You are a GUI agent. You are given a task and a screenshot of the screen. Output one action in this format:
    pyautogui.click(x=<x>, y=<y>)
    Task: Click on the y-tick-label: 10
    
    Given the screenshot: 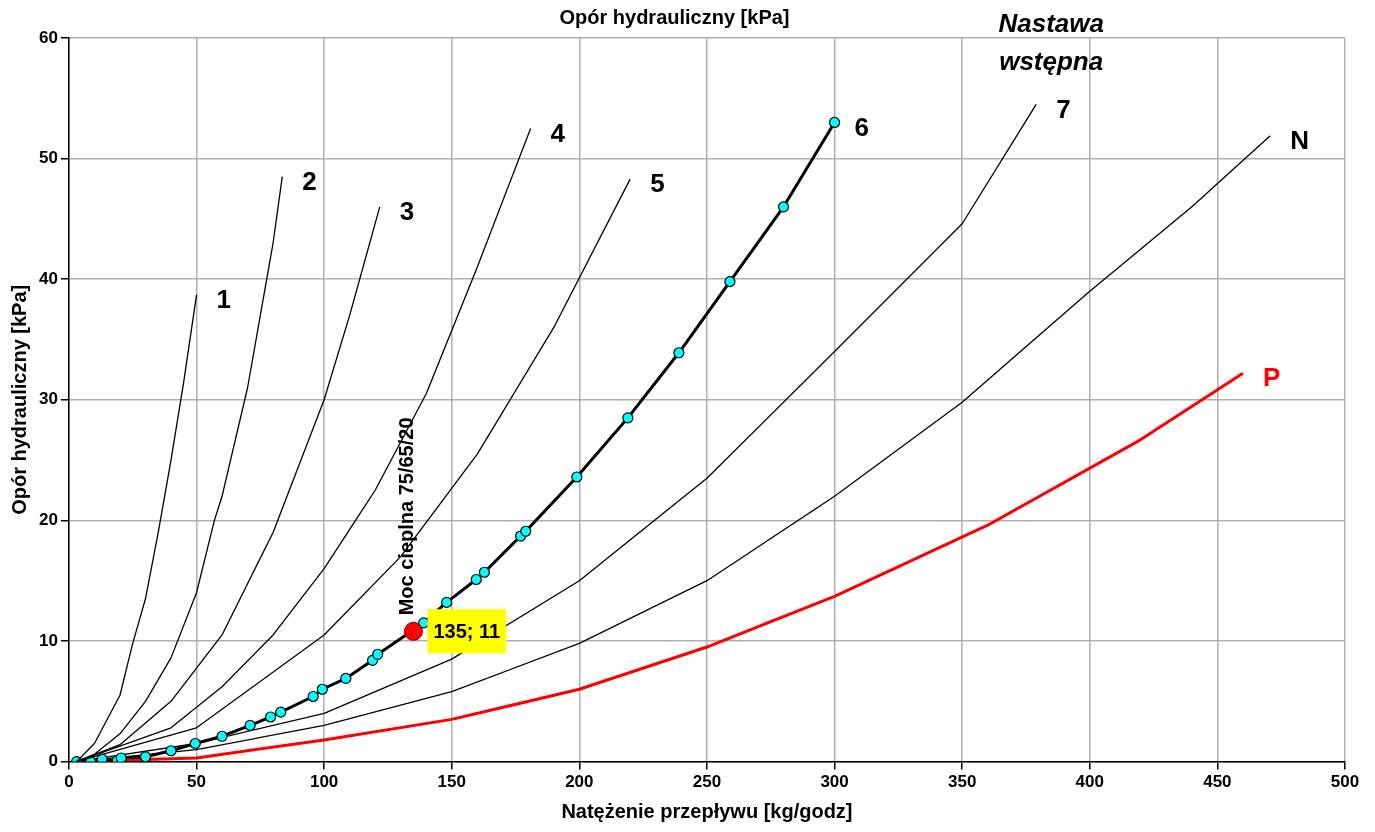 What is the action you would take?
    pyautogui.click(x=48, y=640)
    